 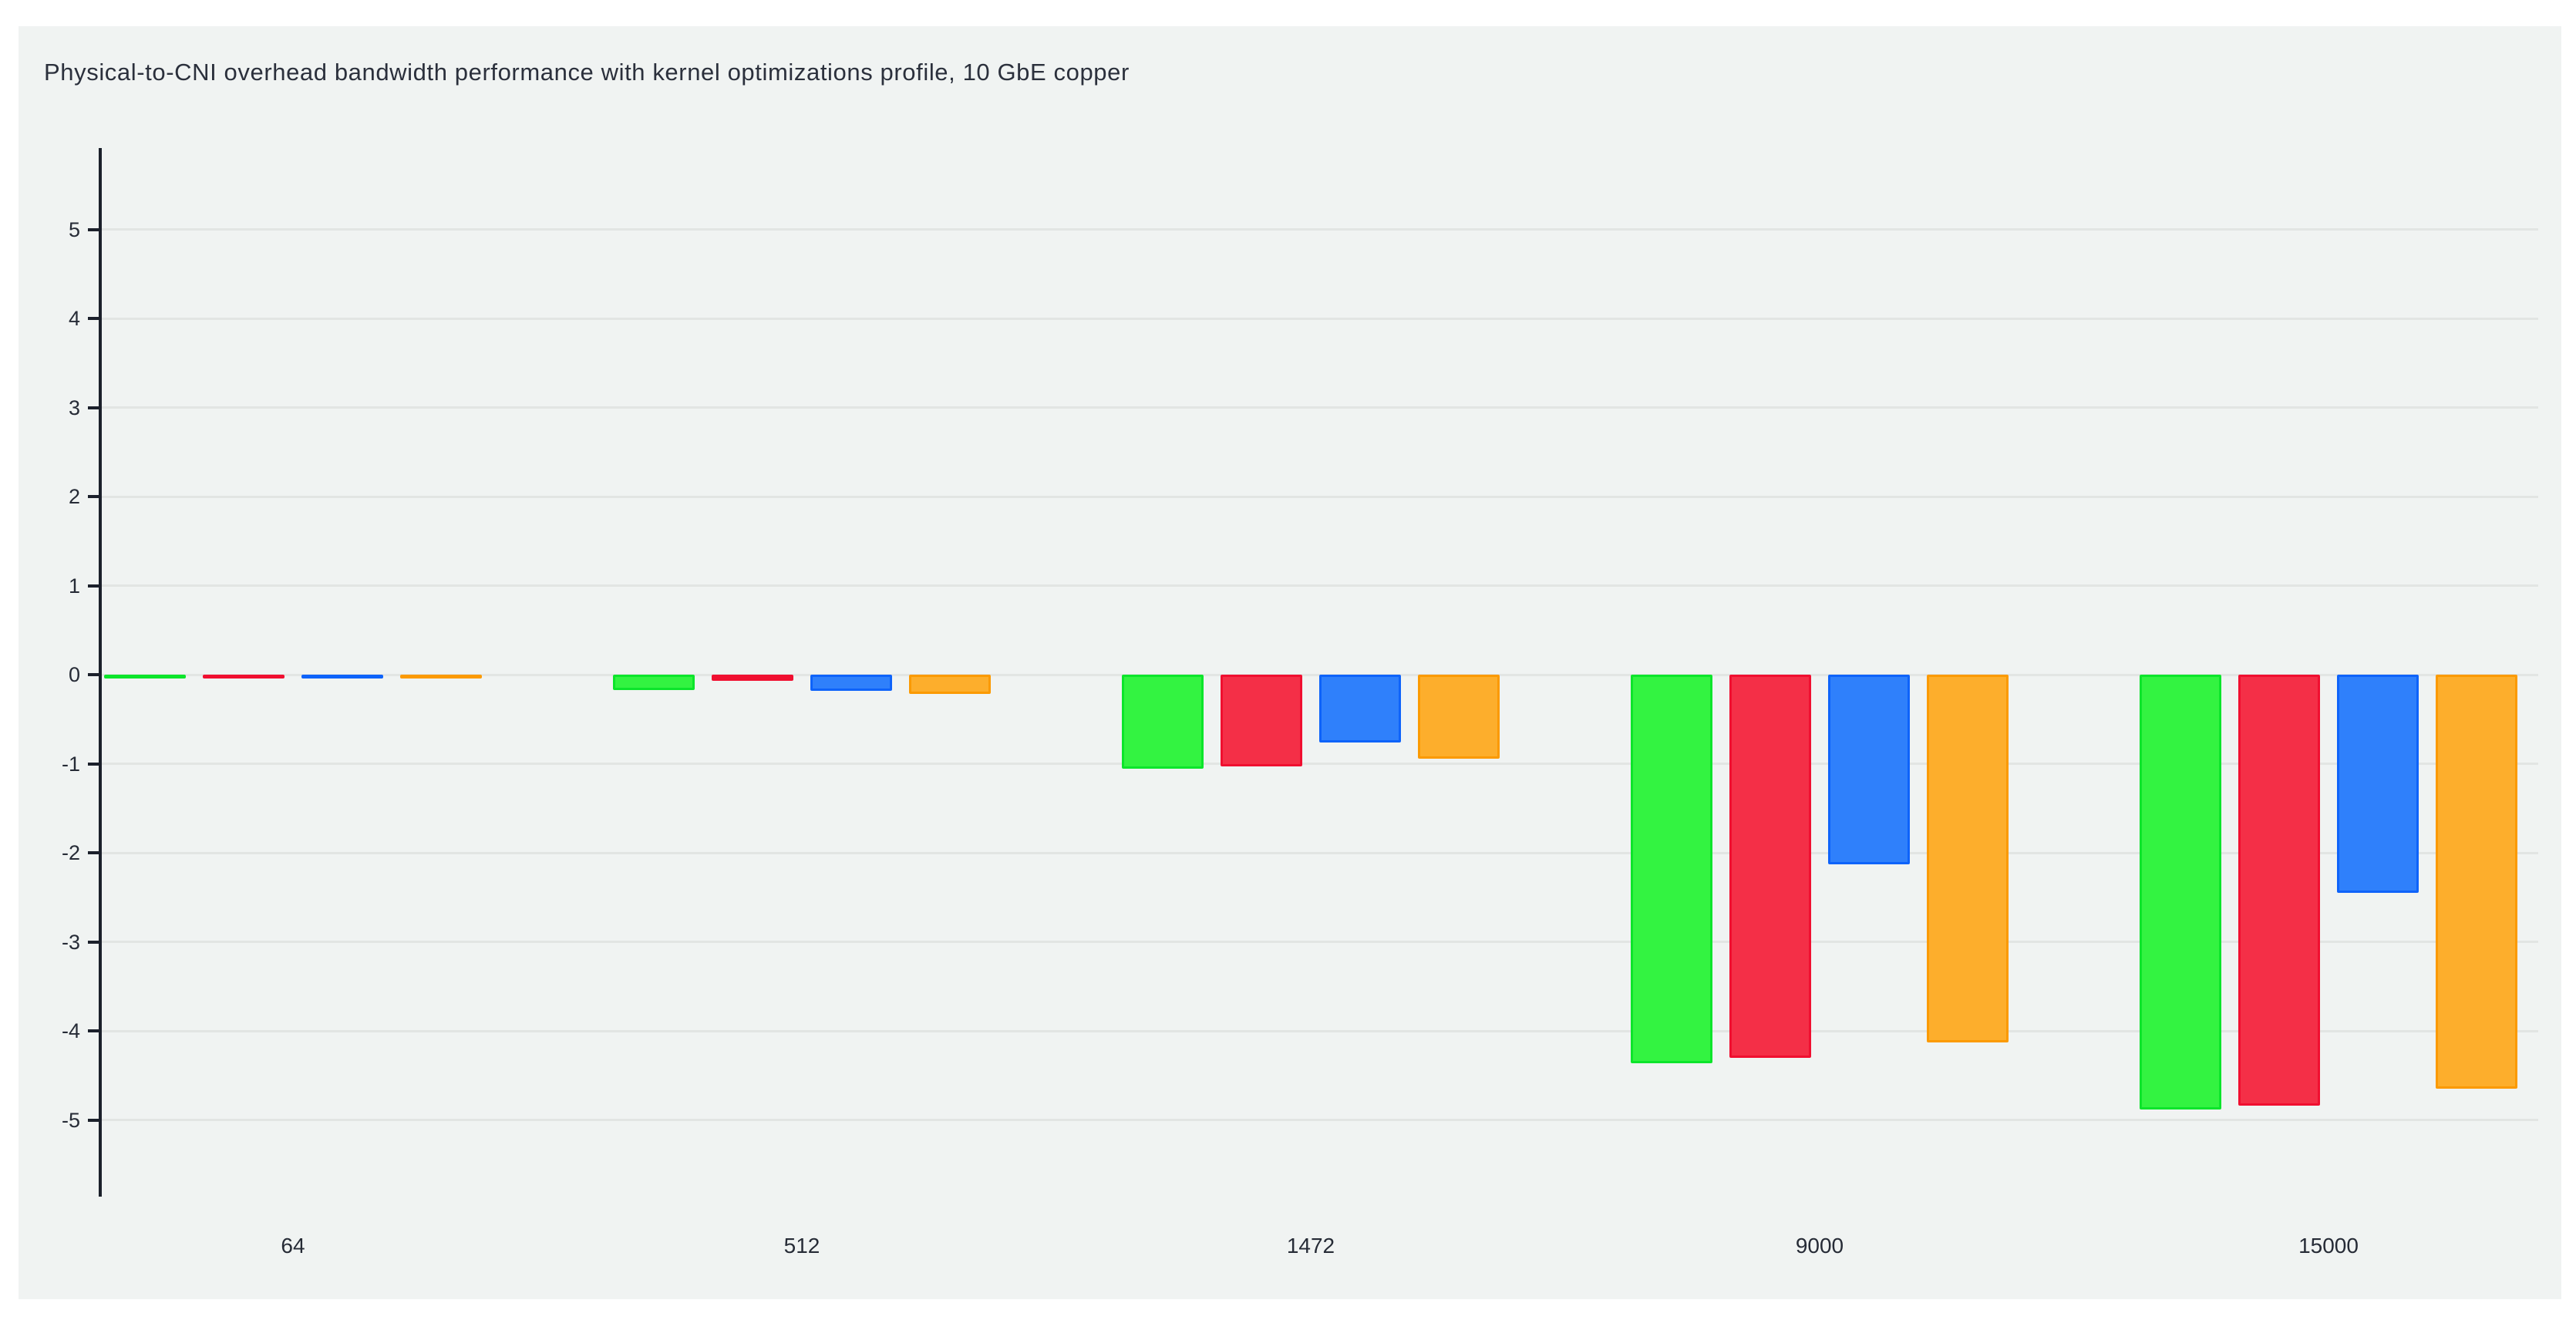 What do you see at coordinates (70, 852) in the screenshot?
I see `y-axis-tick-label: -2` at bounding box center [70, 852].